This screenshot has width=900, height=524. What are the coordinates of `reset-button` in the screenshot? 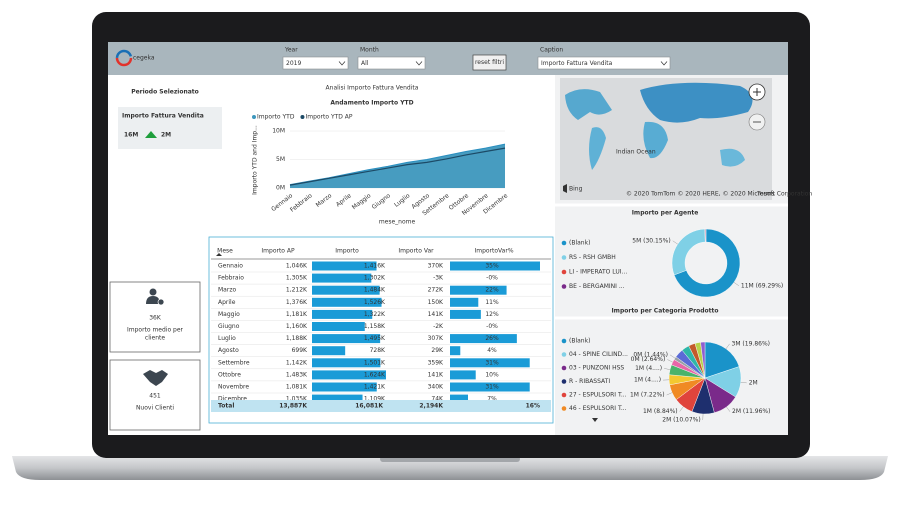 It's located at (489, 62).